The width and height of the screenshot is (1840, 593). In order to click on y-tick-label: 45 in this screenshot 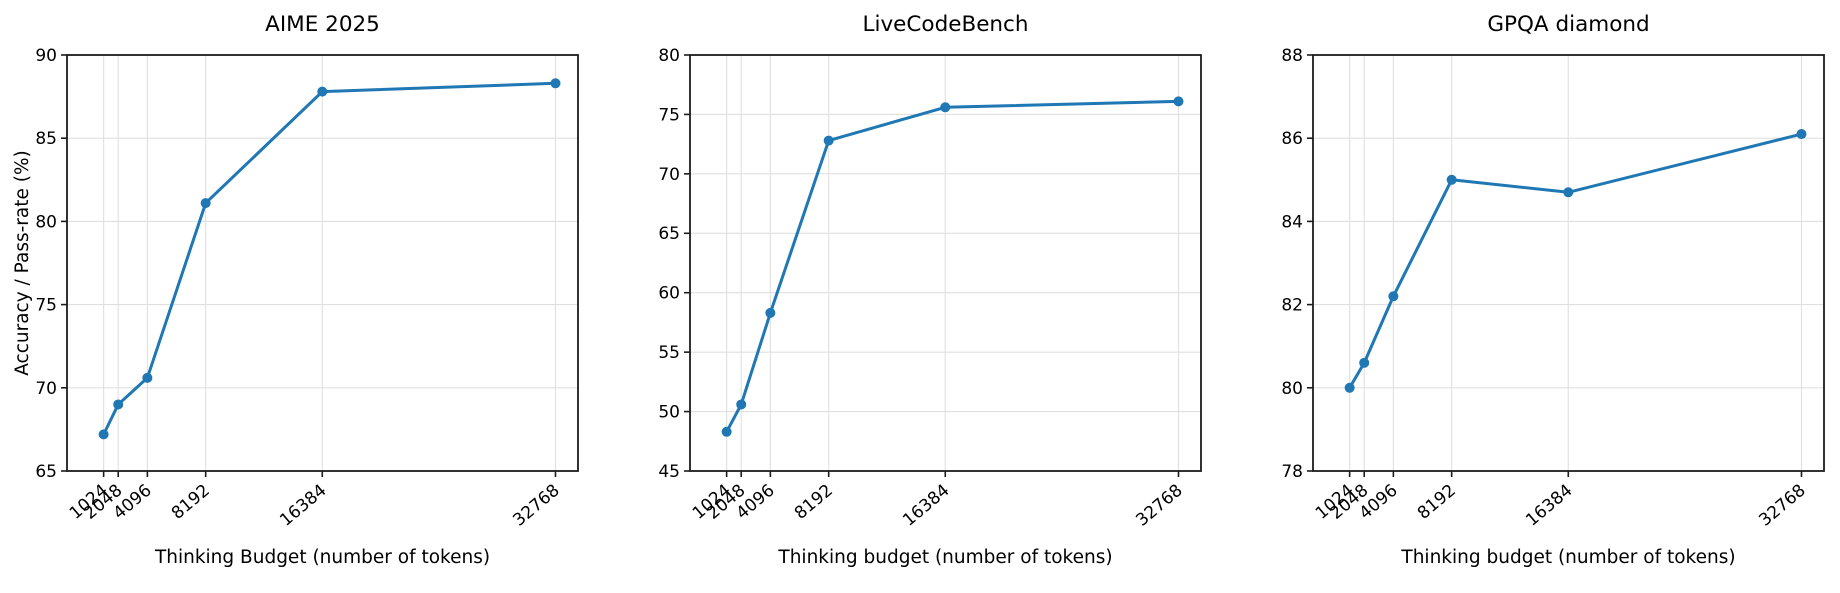, I will do `click(669, 472)`.